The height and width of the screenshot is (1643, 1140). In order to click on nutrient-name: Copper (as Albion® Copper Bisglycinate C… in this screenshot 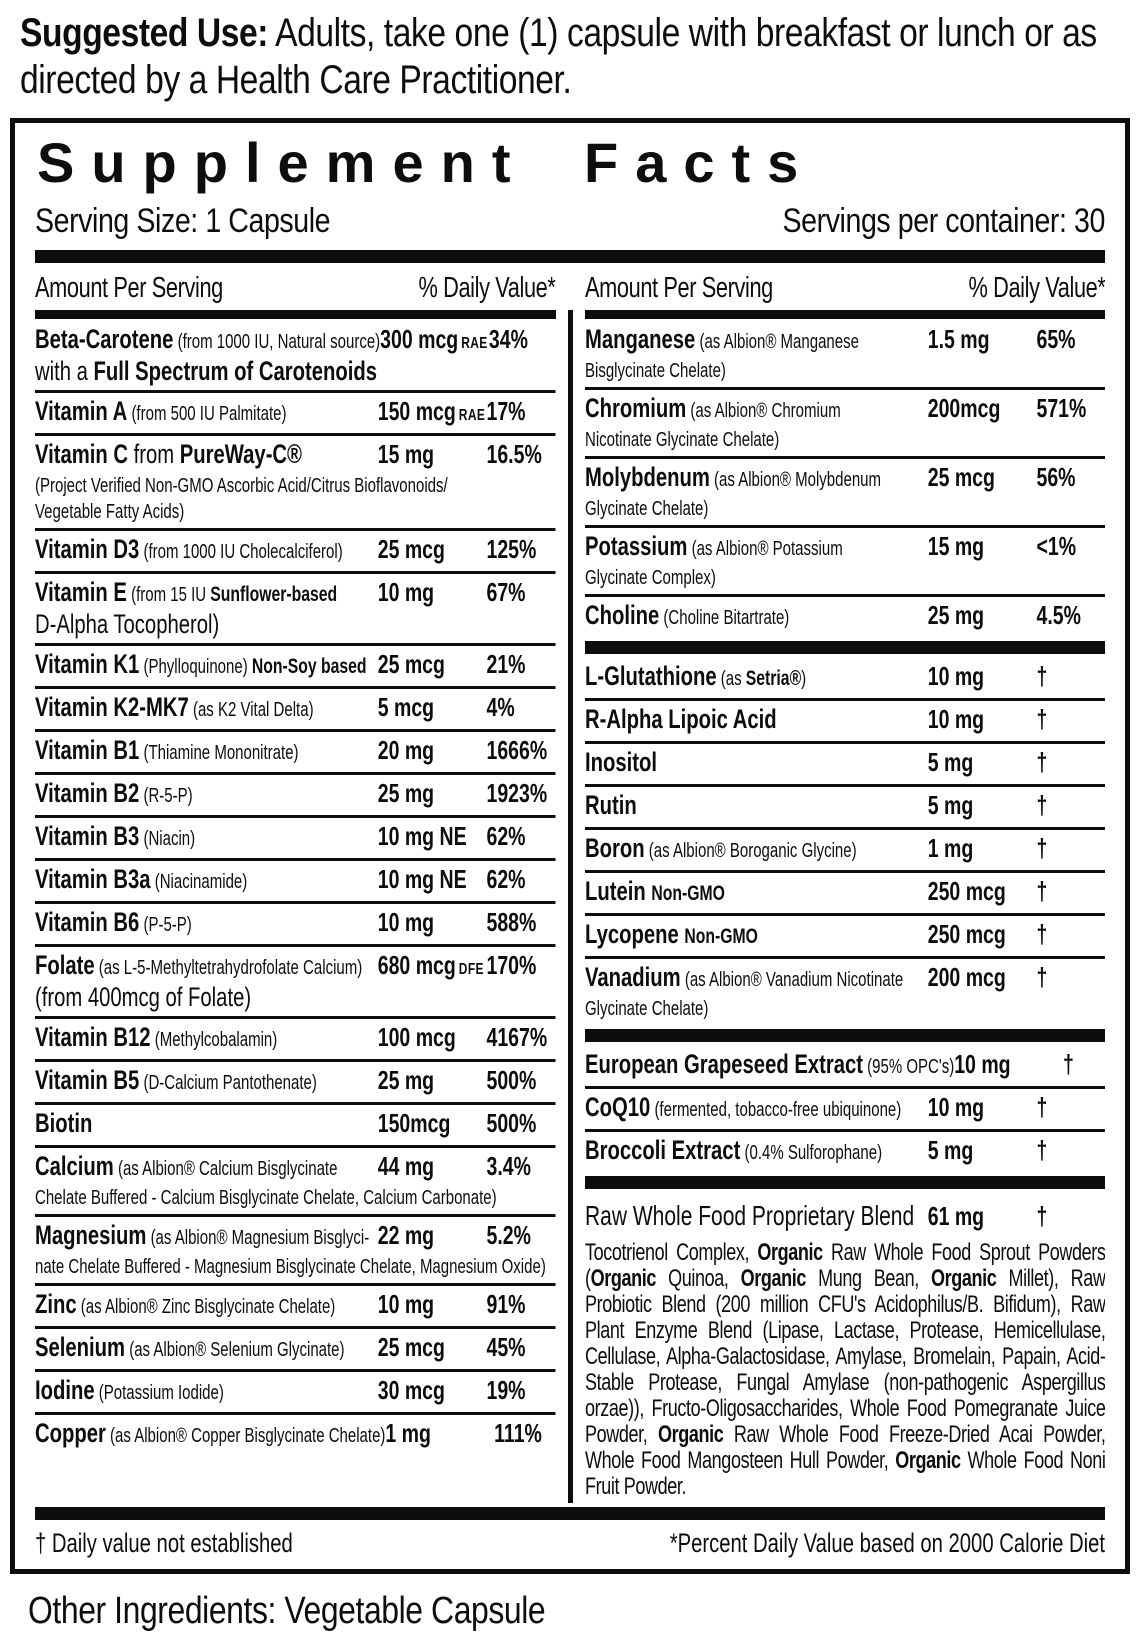, I will do `click(210, 1435)`.